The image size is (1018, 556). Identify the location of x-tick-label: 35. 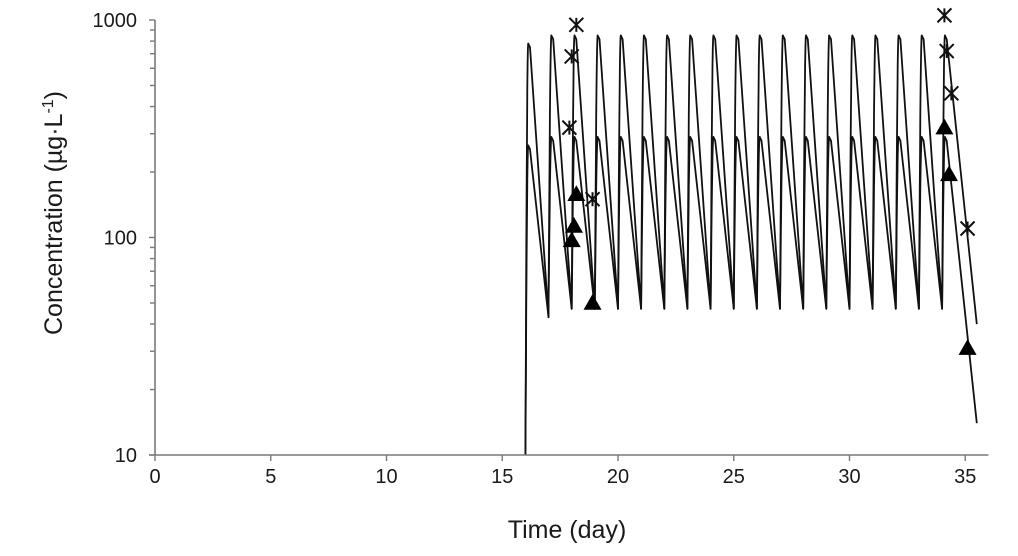
(965, 477).